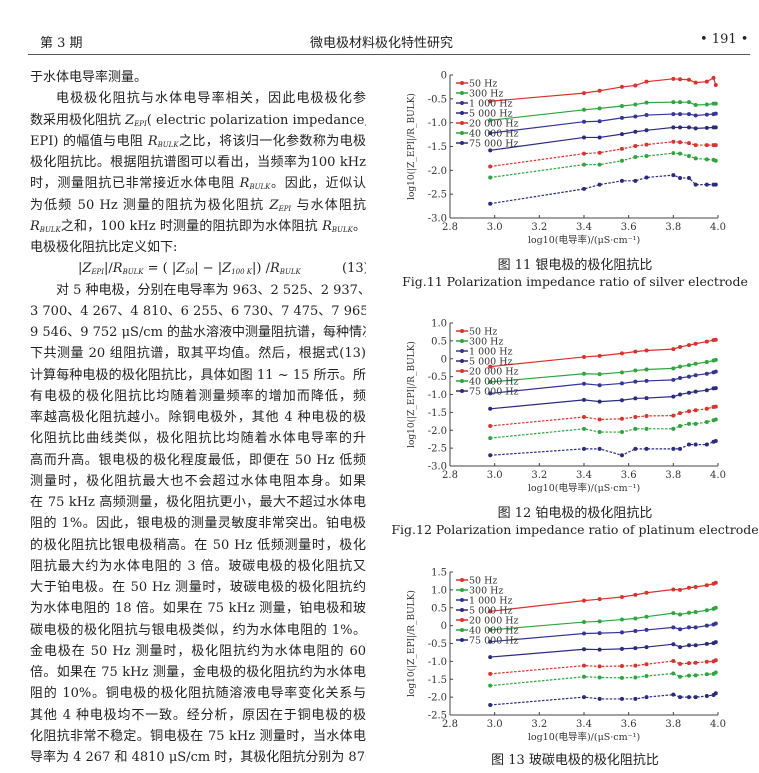  Describe the element at coordinates (150, 205) in the screenshot. I see `text-run: 为低频 50 Hz 测量的阻抗为极化阻抗` at that location.